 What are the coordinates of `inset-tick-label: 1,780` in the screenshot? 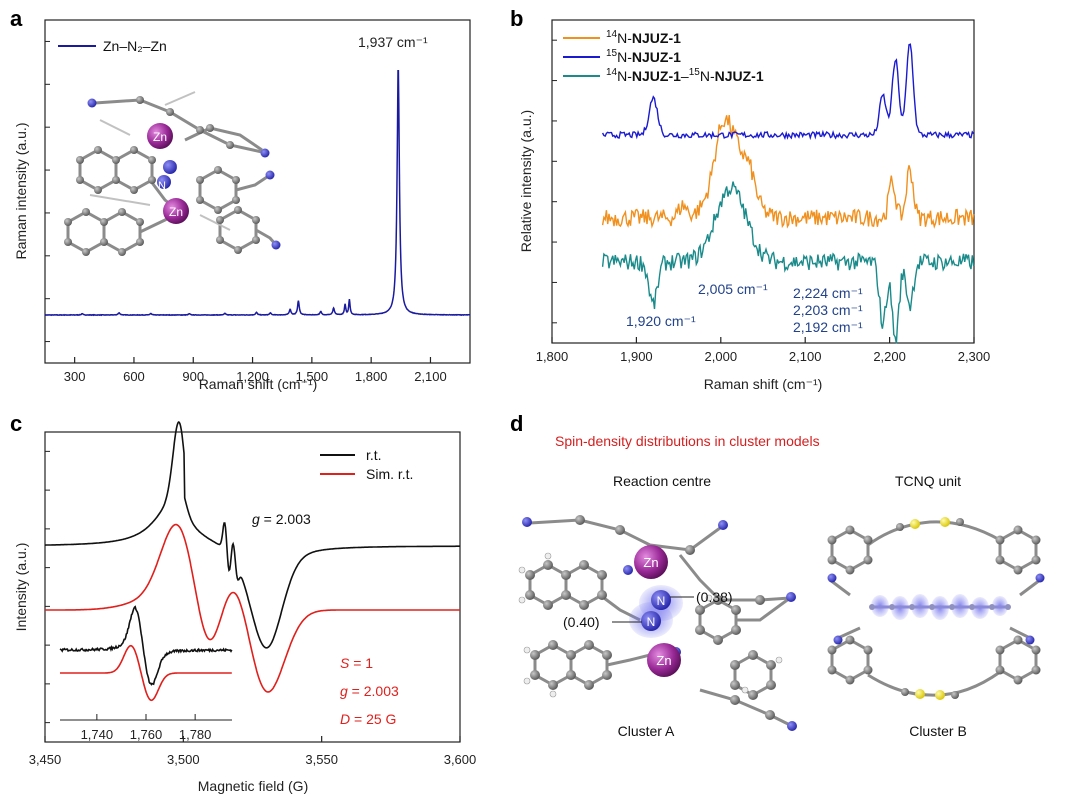 It's located at (195, 734).